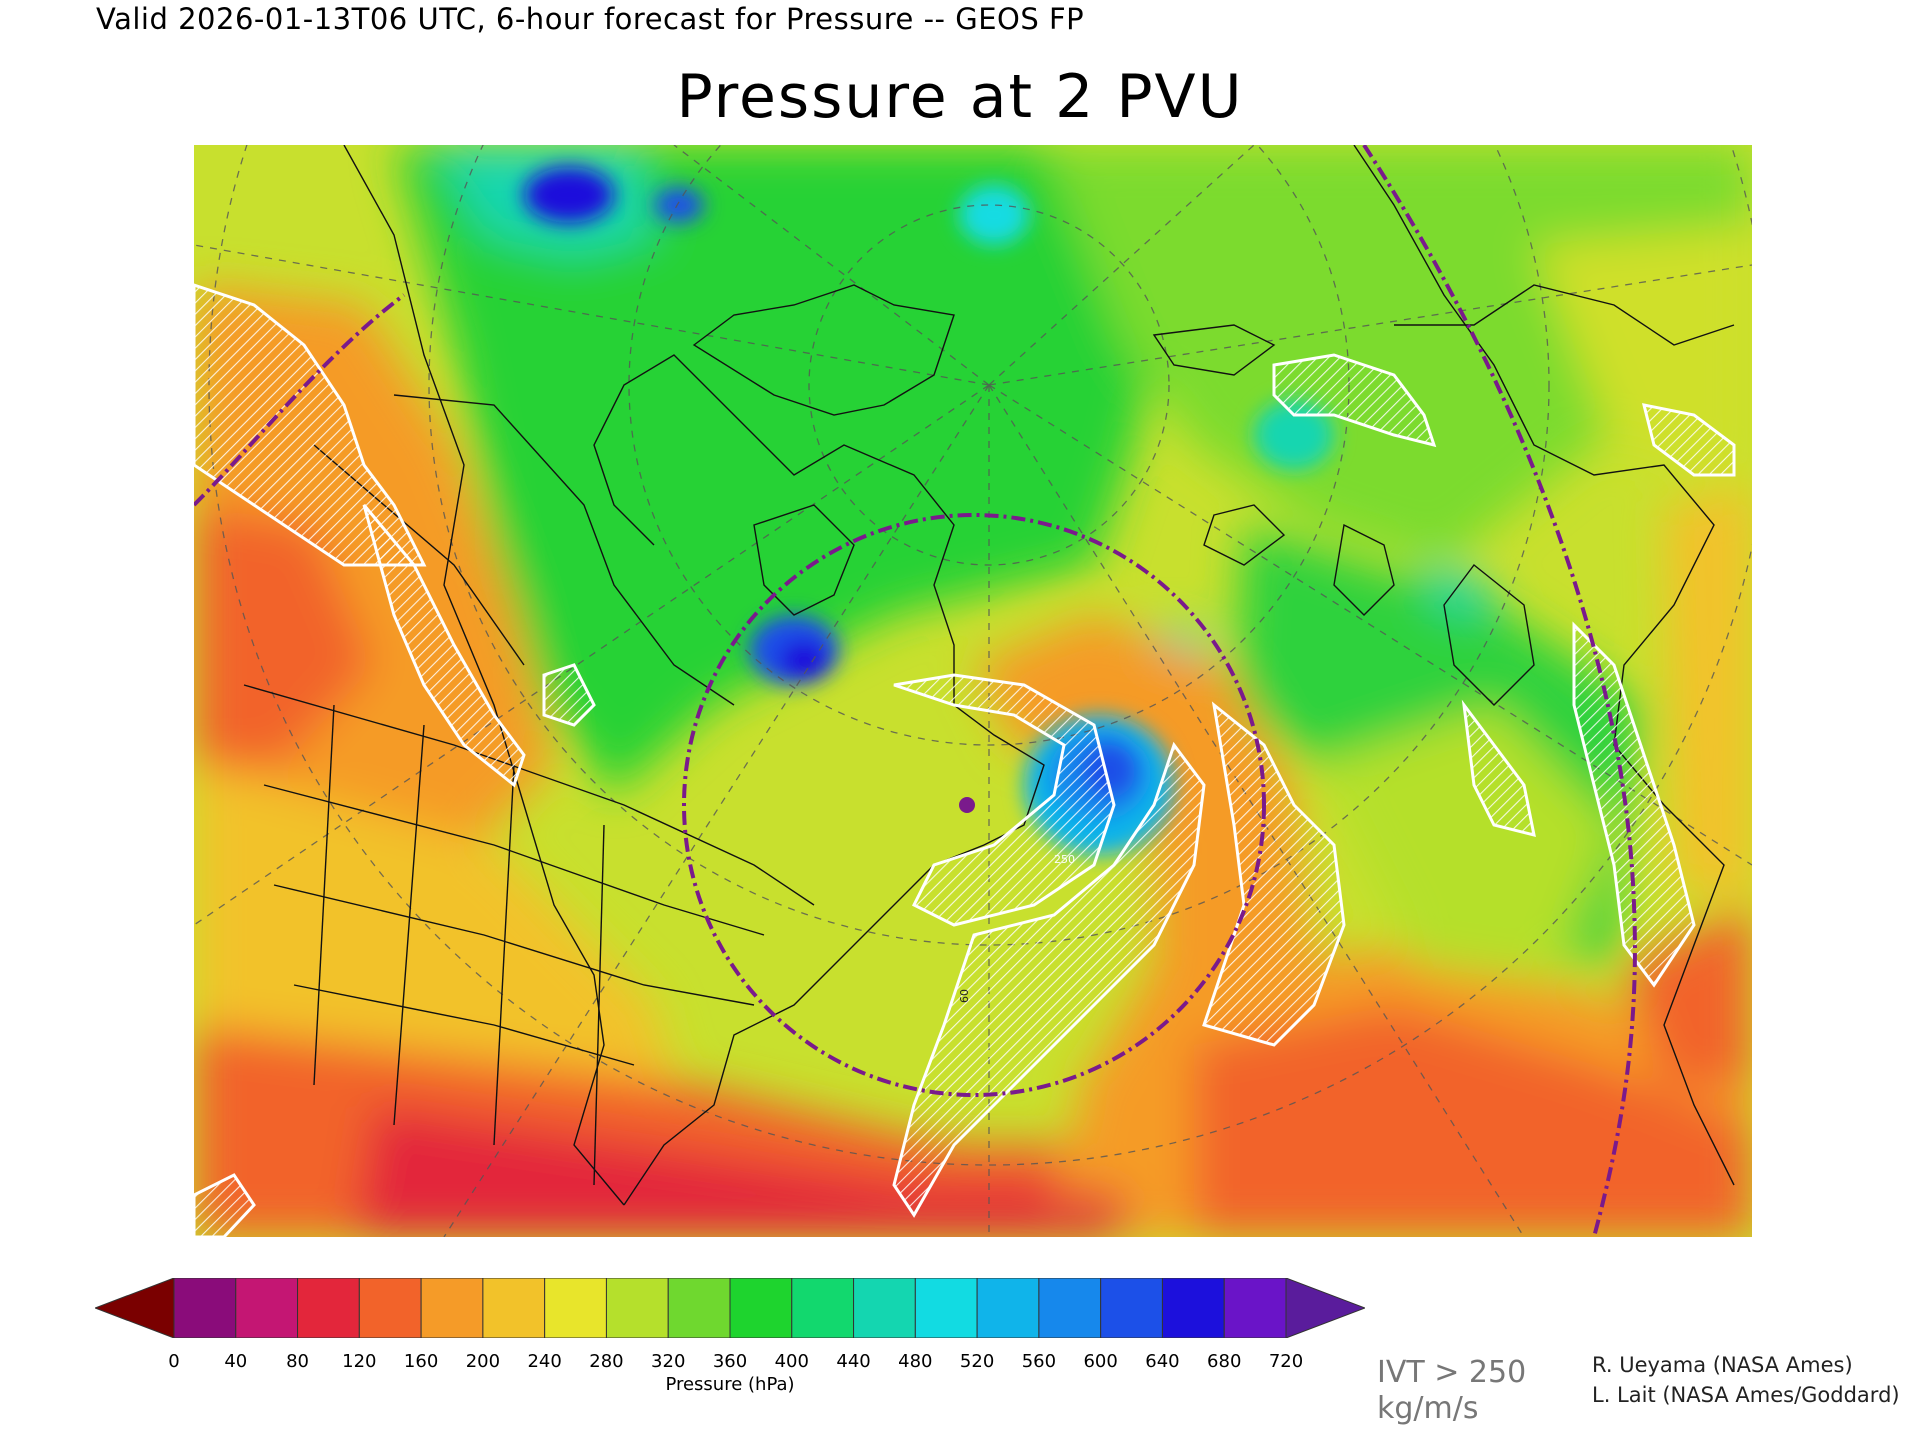 The image size is (1920, 1440). I want to click on ivt-legend-note: IVT > 250 kg/m/s, so click(1477, 1391).